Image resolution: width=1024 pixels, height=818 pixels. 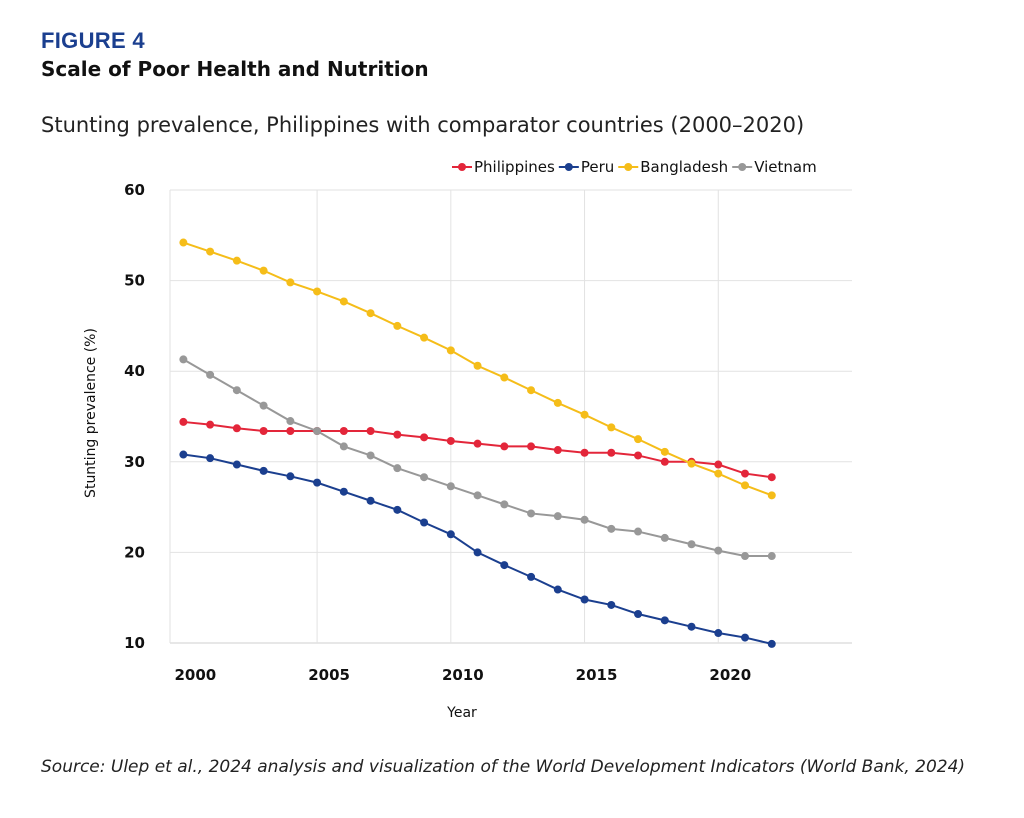 I want to click on legend: Philippines Peru Bangladesh Vietnam, so click(x=634, y=167).